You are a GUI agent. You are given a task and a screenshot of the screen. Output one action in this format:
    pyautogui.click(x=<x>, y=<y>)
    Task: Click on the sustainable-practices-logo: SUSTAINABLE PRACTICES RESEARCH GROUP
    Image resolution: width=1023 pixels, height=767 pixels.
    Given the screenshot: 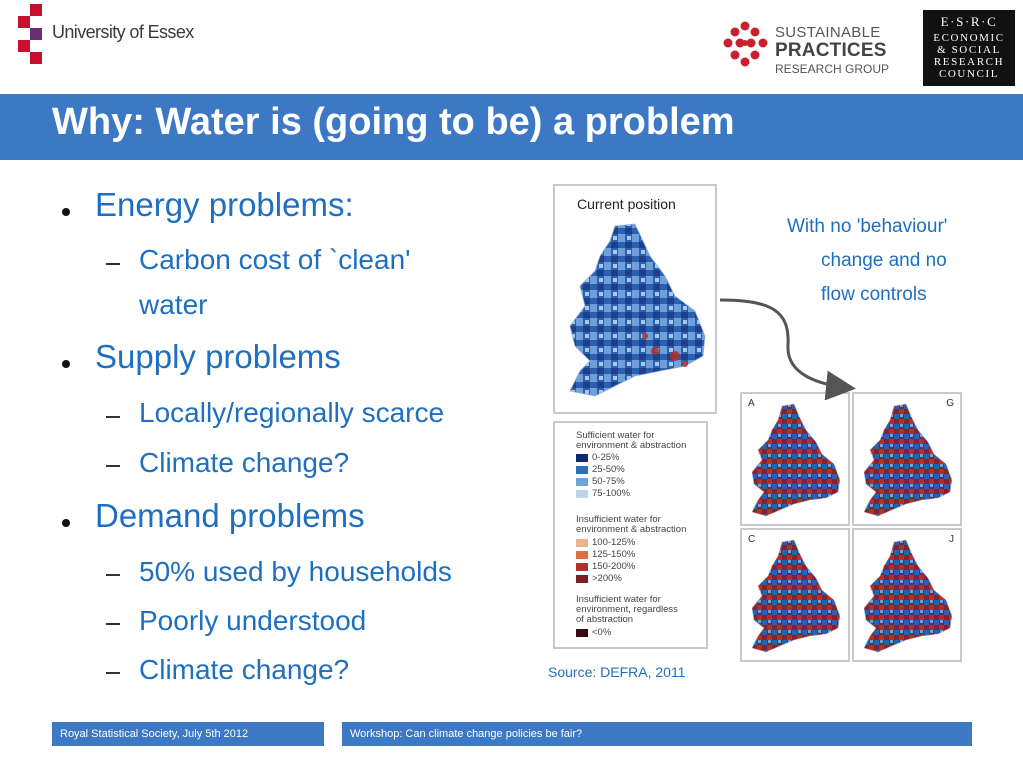 What is the action you would take?
    pyautogui.click(x=815, y=48)
    